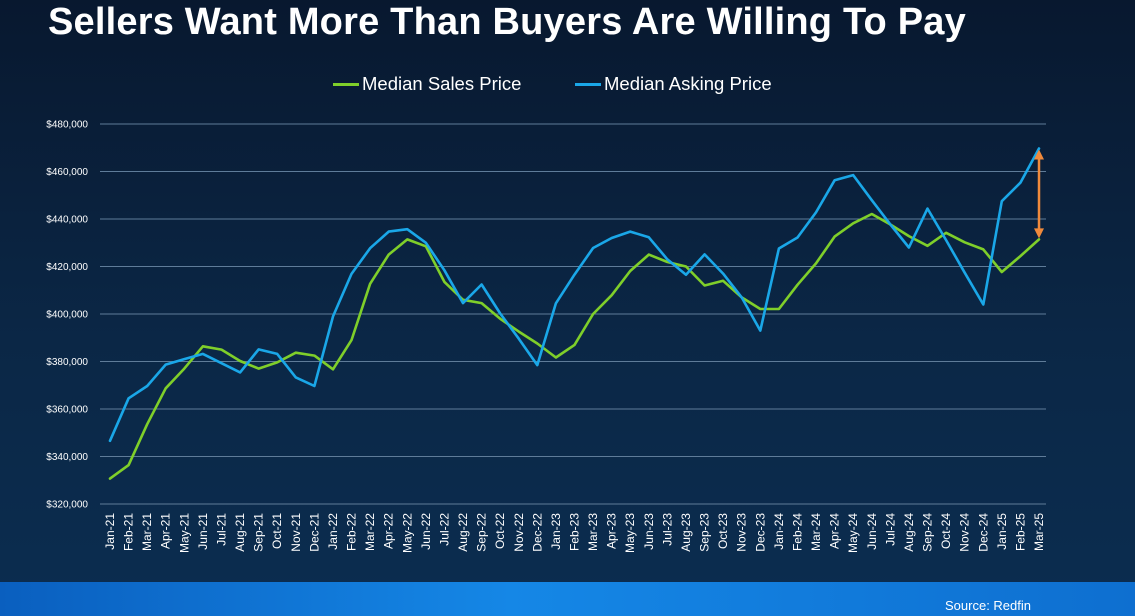 This screenshot has width=1135, height=616. I want to click on y-tick-label: $320,000, so click(67, 505).